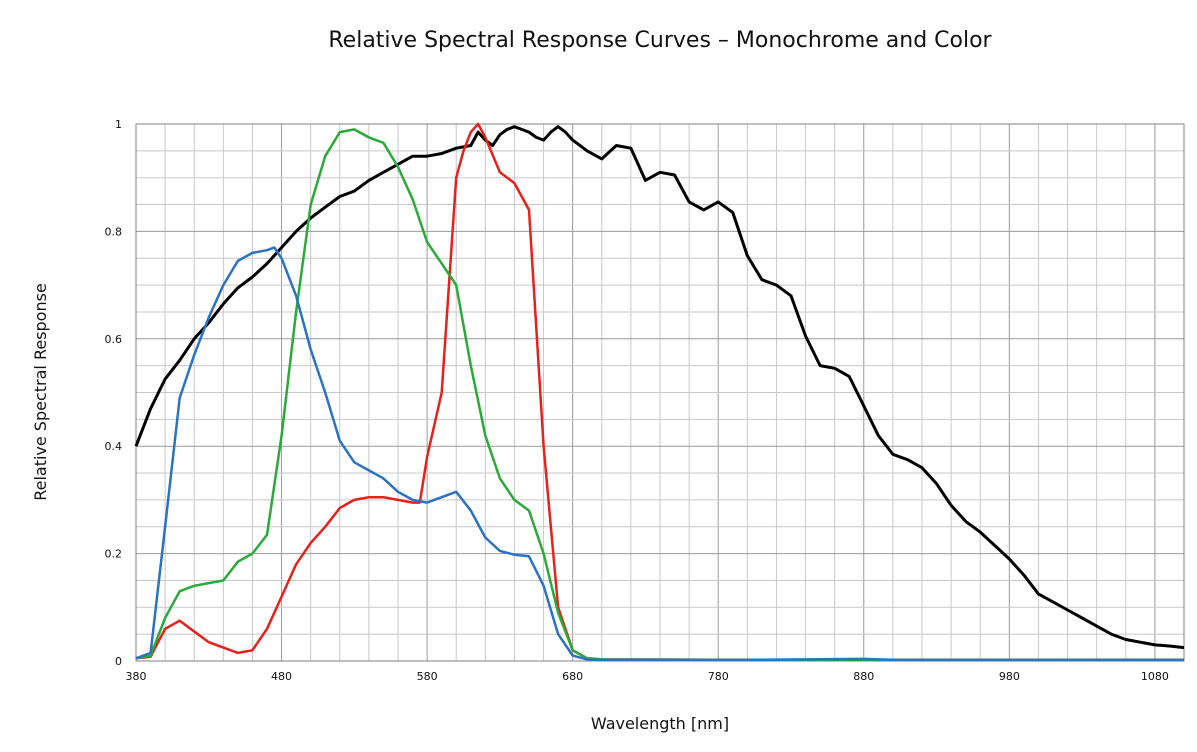 The width and height of the screenshot is (1197, 752). I want to click on x-tick-label: 980, so click(1009, 676).